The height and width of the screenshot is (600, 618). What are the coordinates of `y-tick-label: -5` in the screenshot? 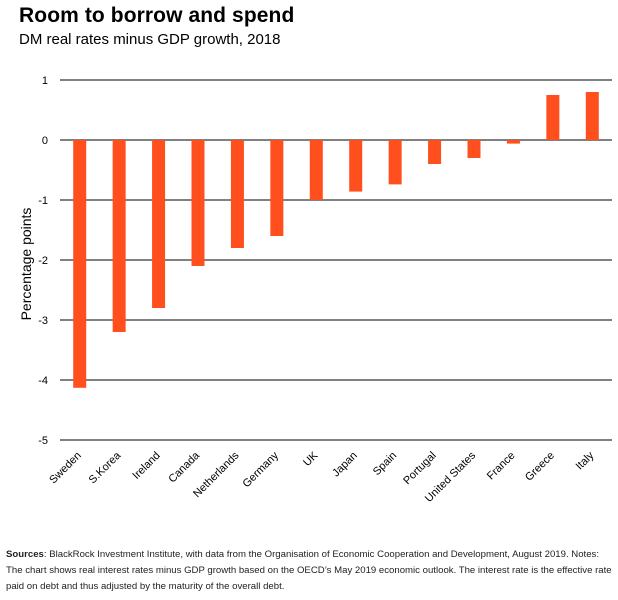 It's located at (43, 441).